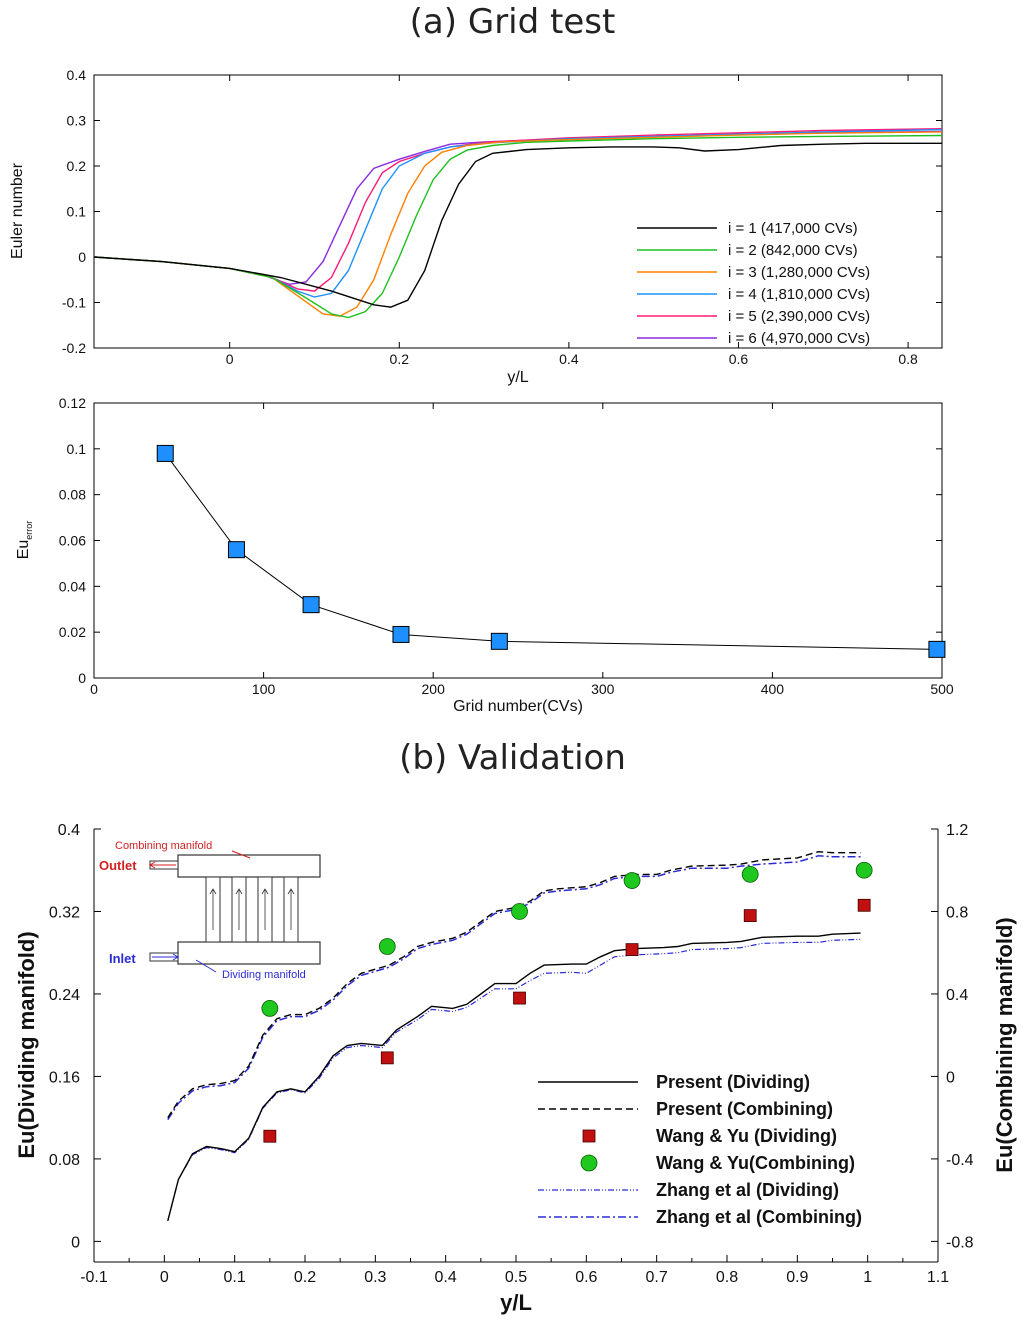 The image size is (1025, 1325). Describe the element at coordinates (957, 995) in the screenshot. I see `chart3-ytick-label-right: 0.4` at that location.